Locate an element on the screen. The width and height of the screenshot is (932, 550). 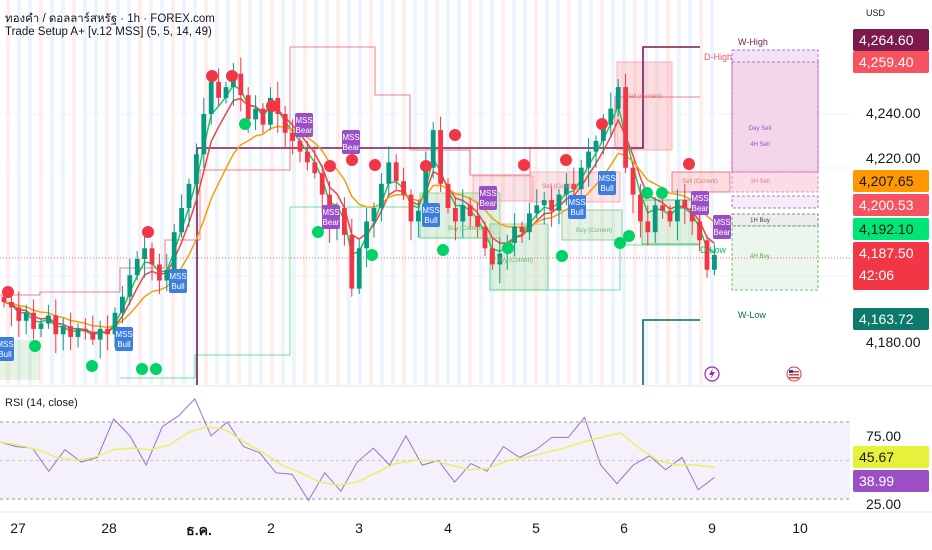
rsi-title: RSI (14, close) is located at coordinates (41, 403).